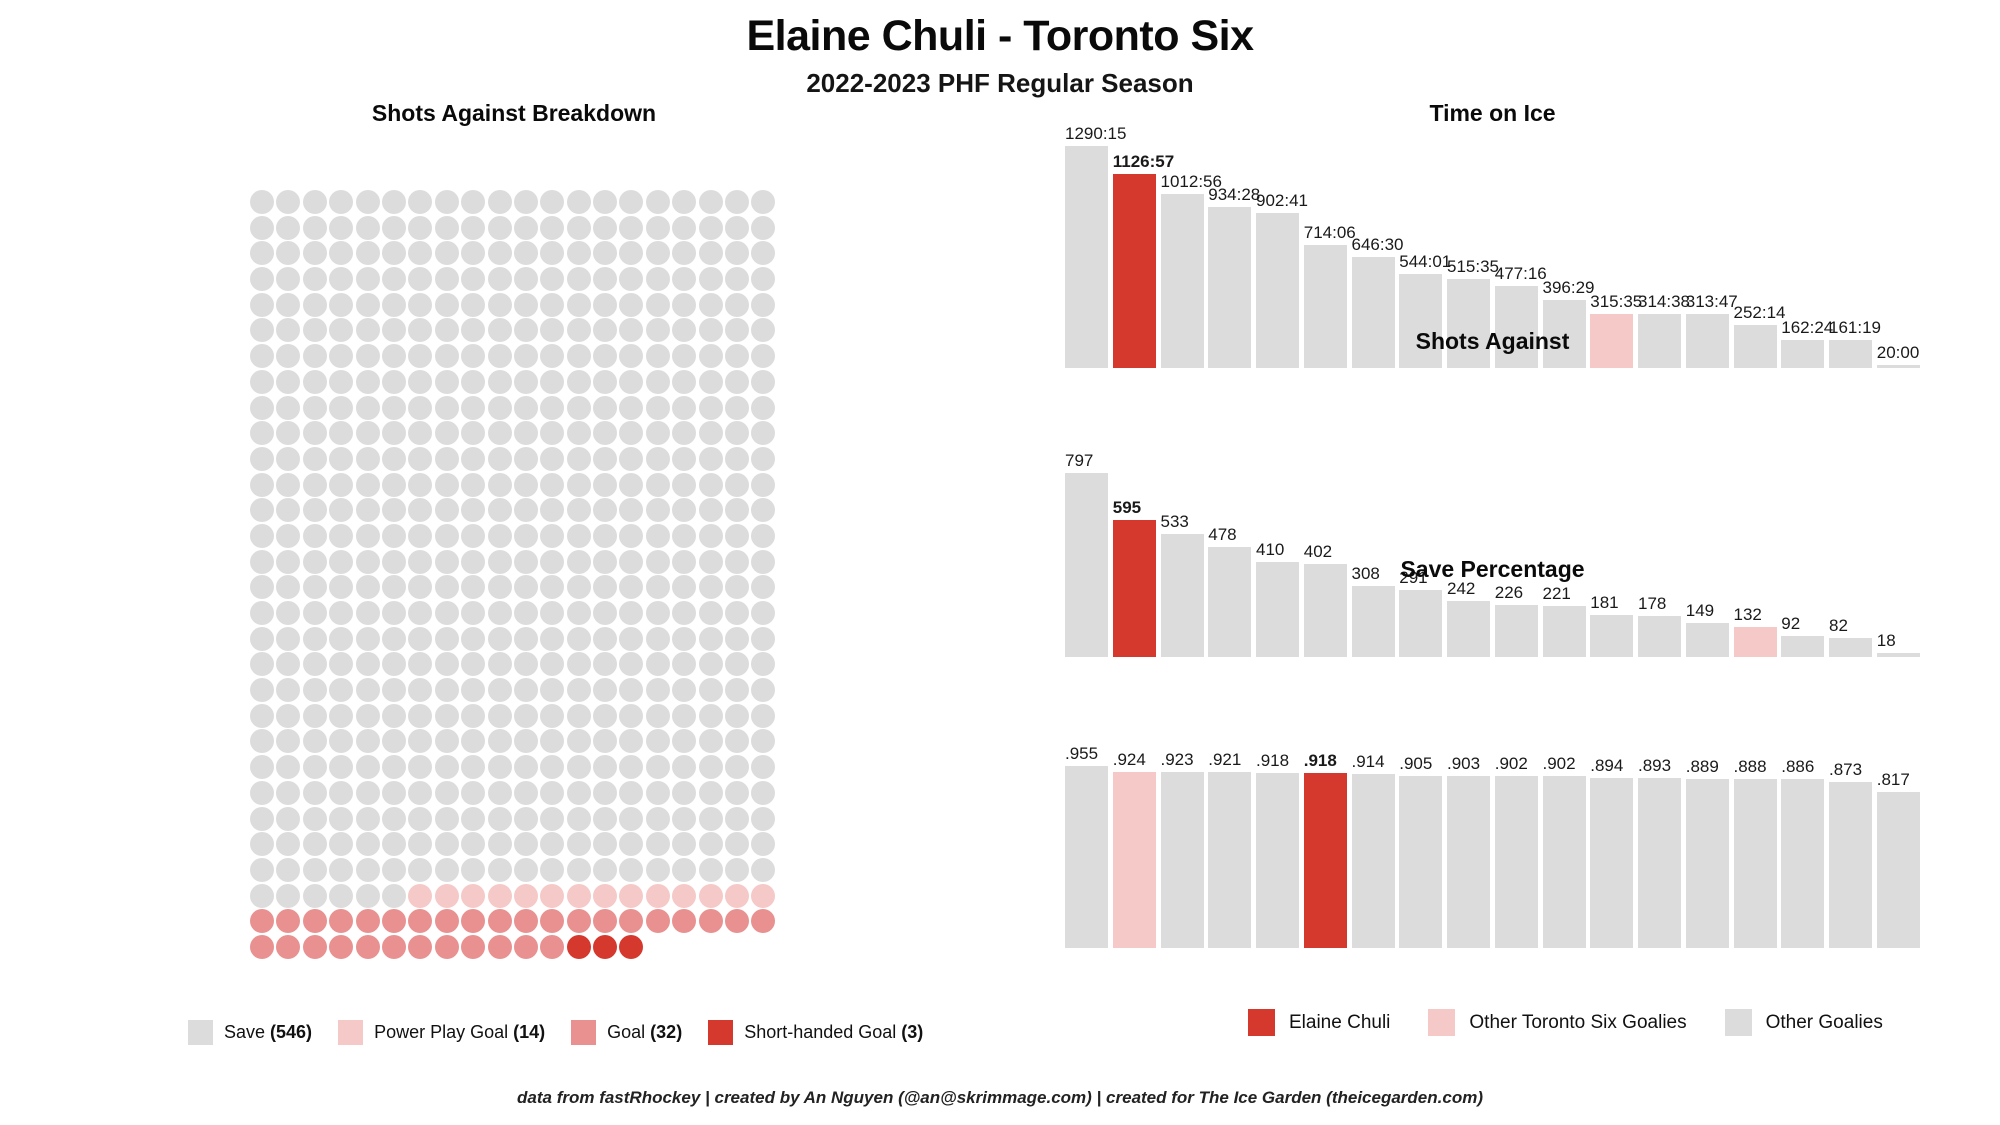  I want to click on bar-value-label: .905, so click(1416, 763).